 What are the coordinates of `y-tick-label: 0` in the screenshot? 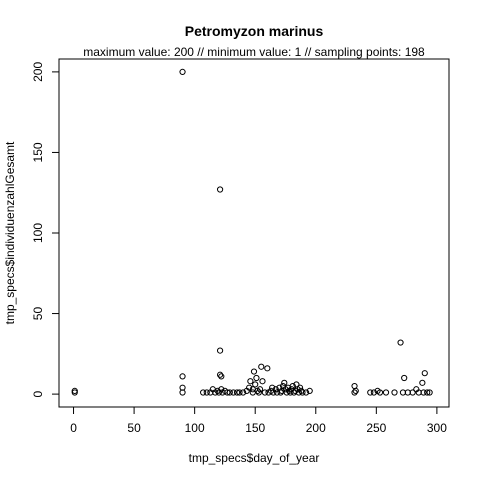 It's located at (38, 393).